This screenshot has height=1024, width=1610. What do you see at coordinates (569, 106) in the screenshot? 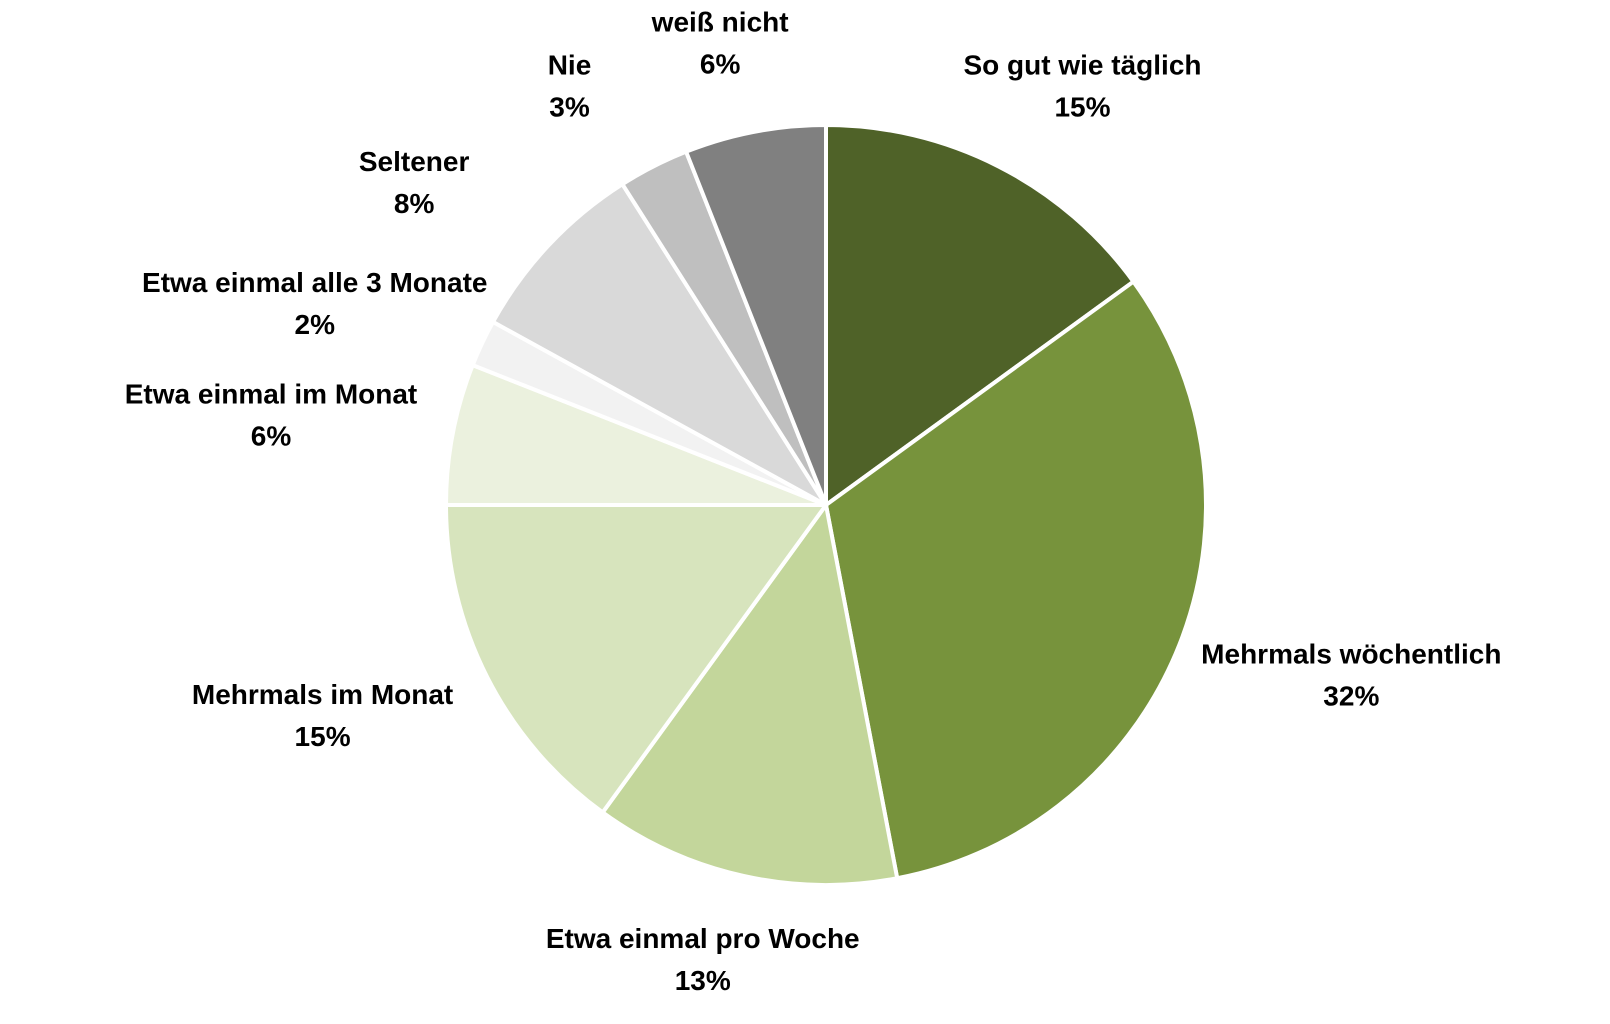
I see `slice-value-label: 3%` at bounding box center [569, 106].